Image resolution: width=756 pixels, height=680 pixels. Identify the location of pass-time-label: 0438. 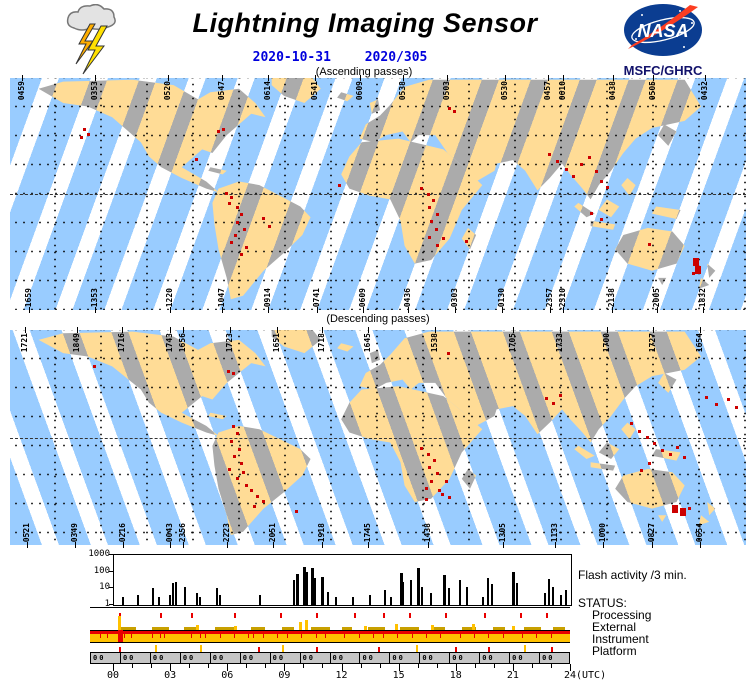
(612, 91).